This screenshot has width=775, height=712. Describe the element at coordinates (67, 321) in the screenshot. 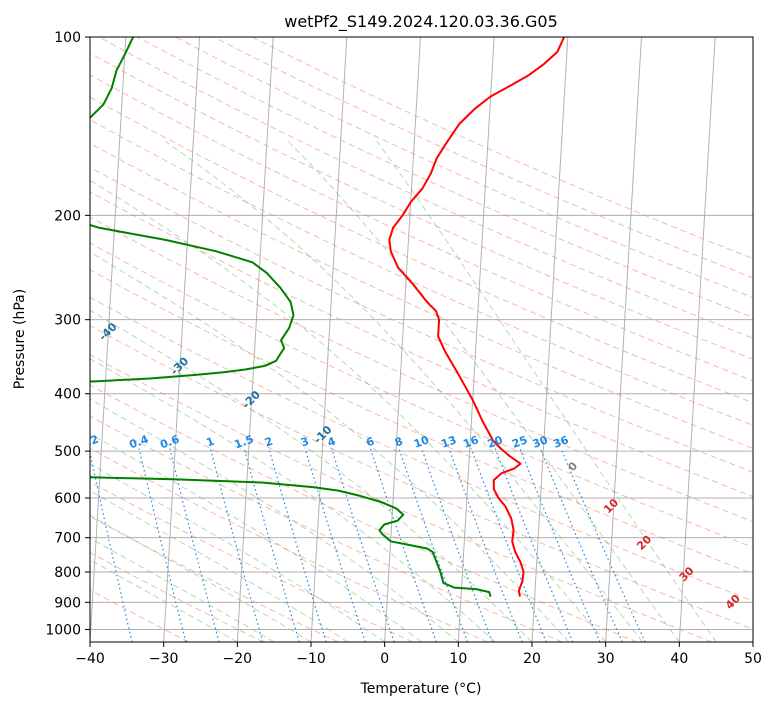

I see `y-tick-label: 300` at that location.